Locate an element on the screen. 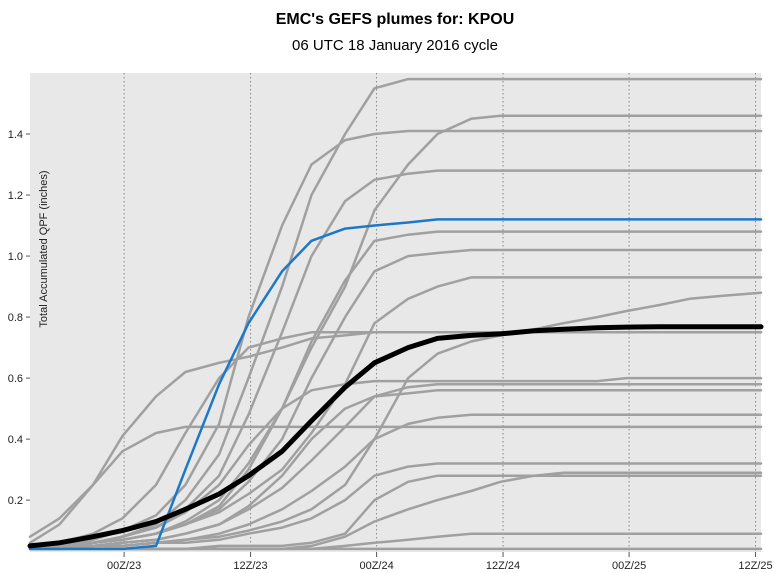  x-tick-label-0: 00Z/23 is located at coordinates (124, 566).